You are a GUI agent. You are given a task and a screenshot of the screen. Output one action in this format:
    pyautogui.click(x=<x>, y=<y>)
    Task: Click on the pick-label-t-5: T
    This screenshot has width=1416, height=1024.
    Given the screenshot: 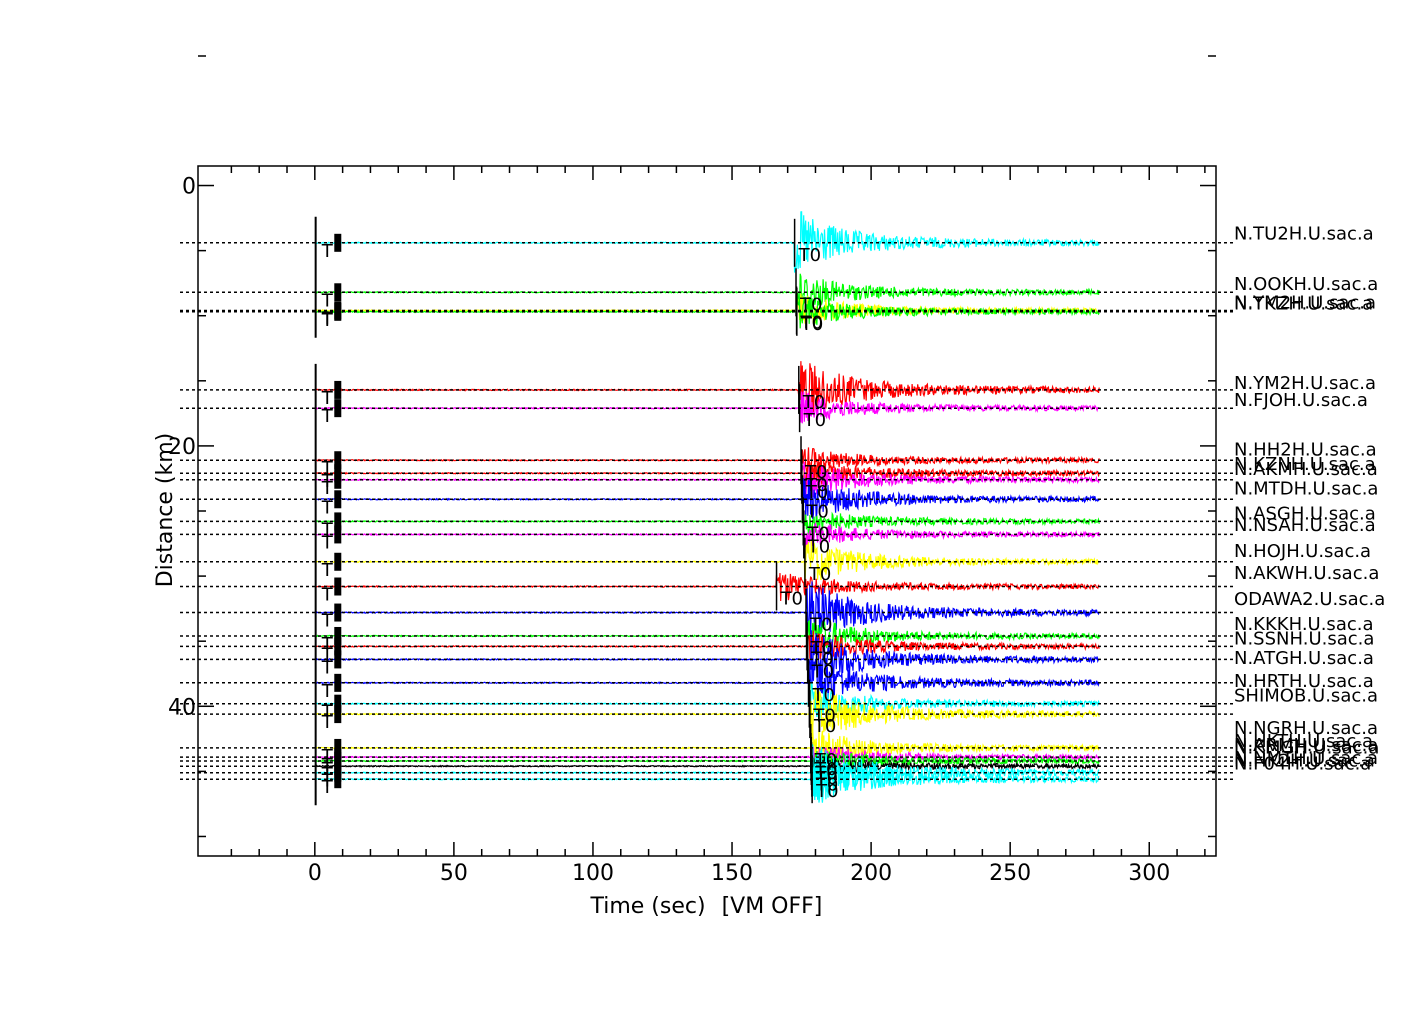 What is the action you would take?
    pyautogui.click(x=327, y=416)
    